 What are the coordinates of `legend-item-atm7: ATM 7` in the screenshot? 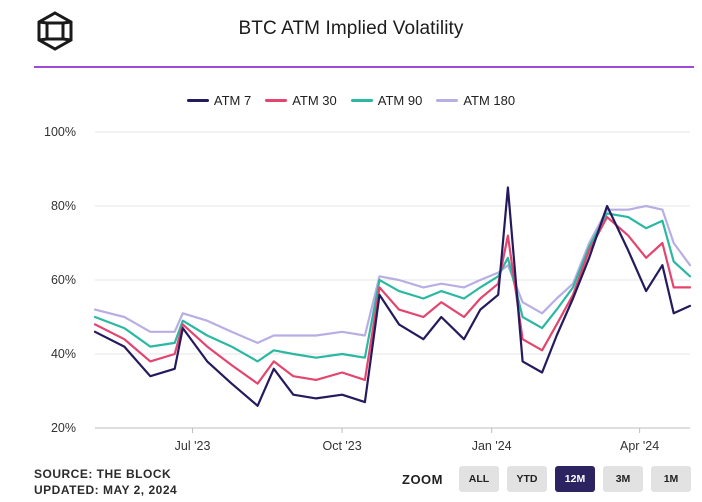 It's located at (219, 100).